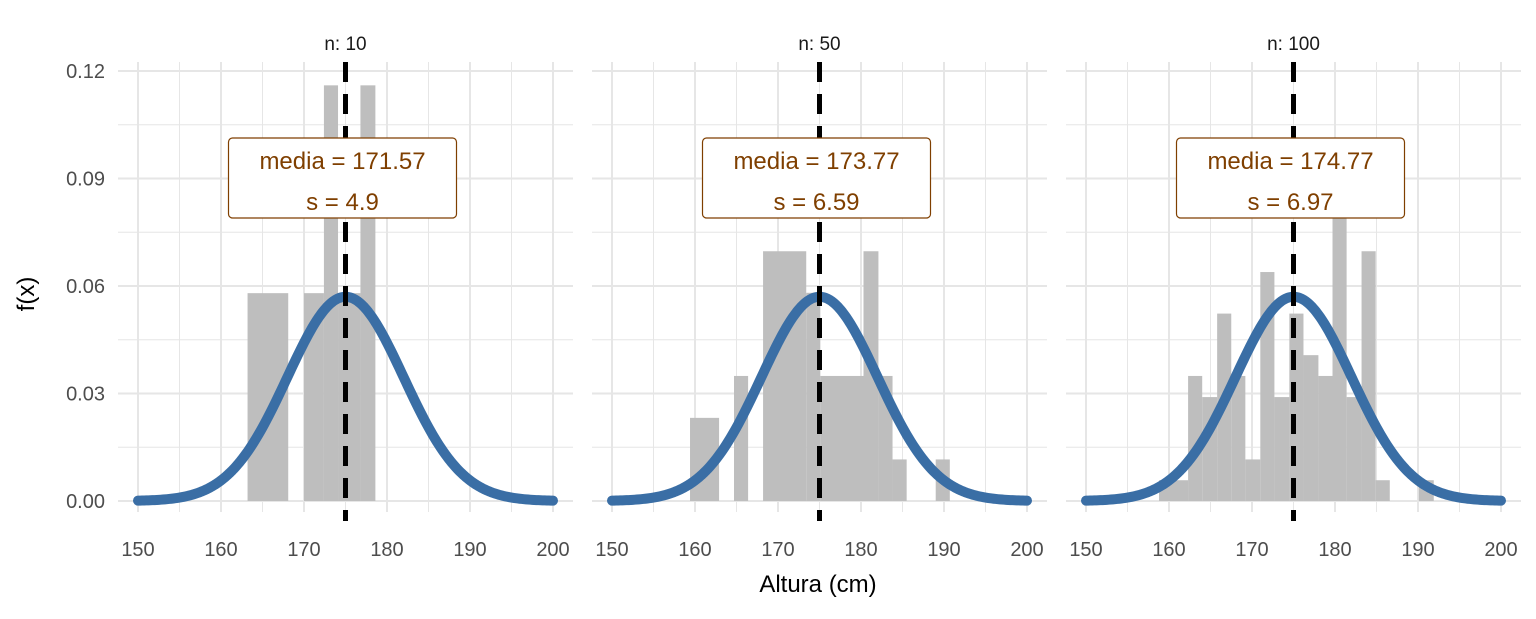  I want to click on y-tick-label: 0.03, so click(85, 395).